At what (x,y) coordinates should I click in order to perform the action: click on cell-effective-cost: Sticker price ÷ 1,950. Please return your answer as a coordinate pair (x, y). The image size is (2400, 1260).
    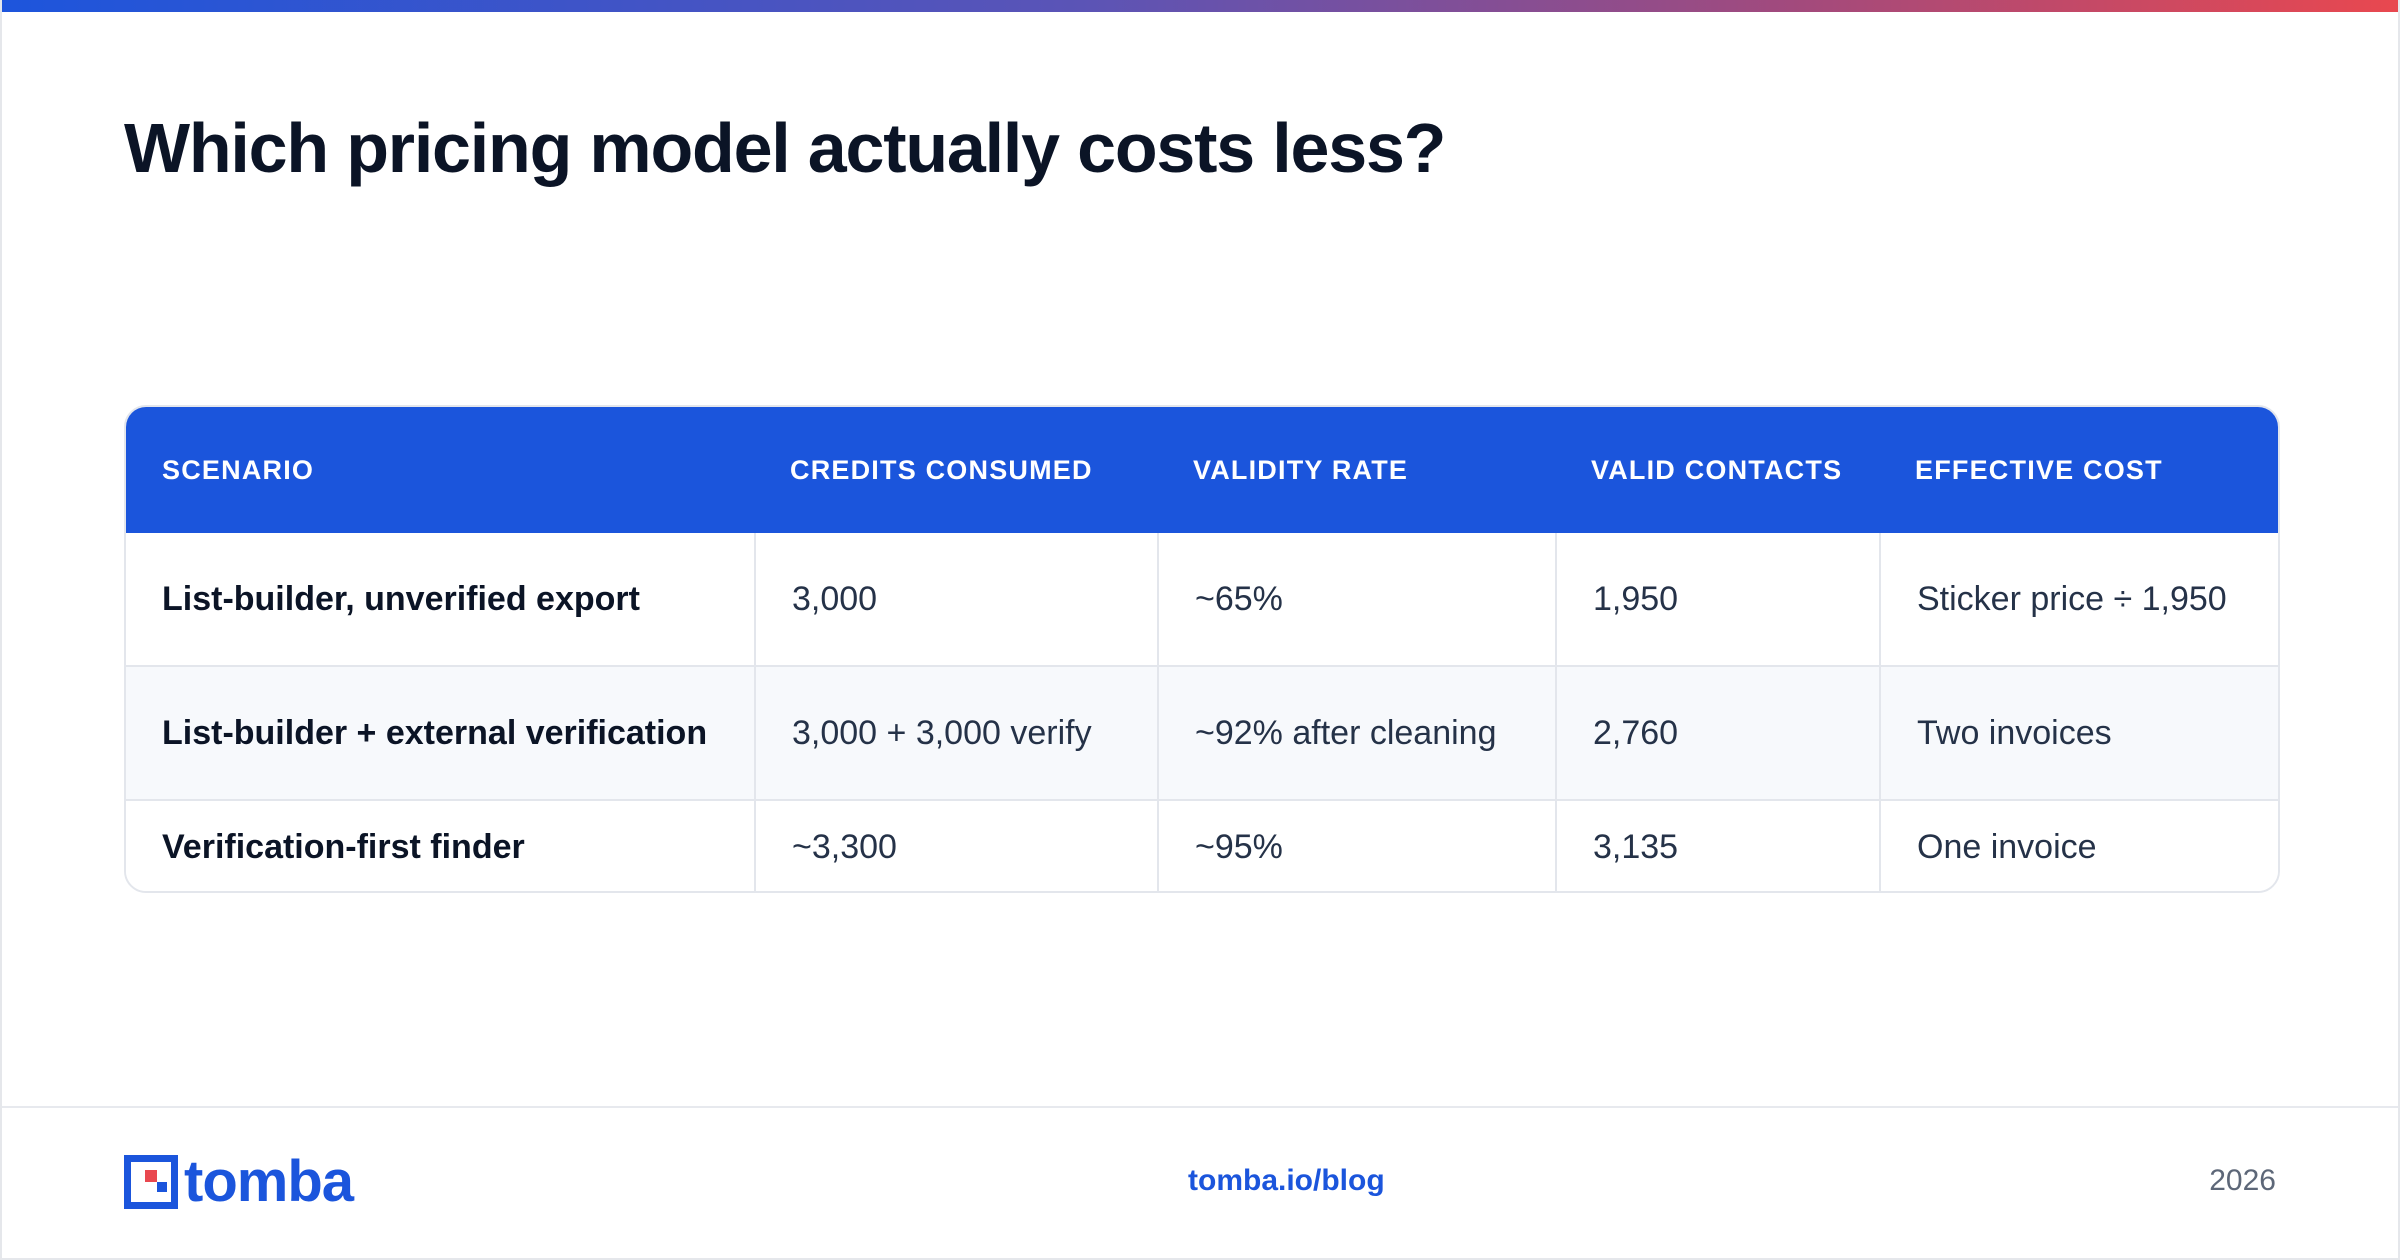
    Looking at the image, I should click on (2078, 599).